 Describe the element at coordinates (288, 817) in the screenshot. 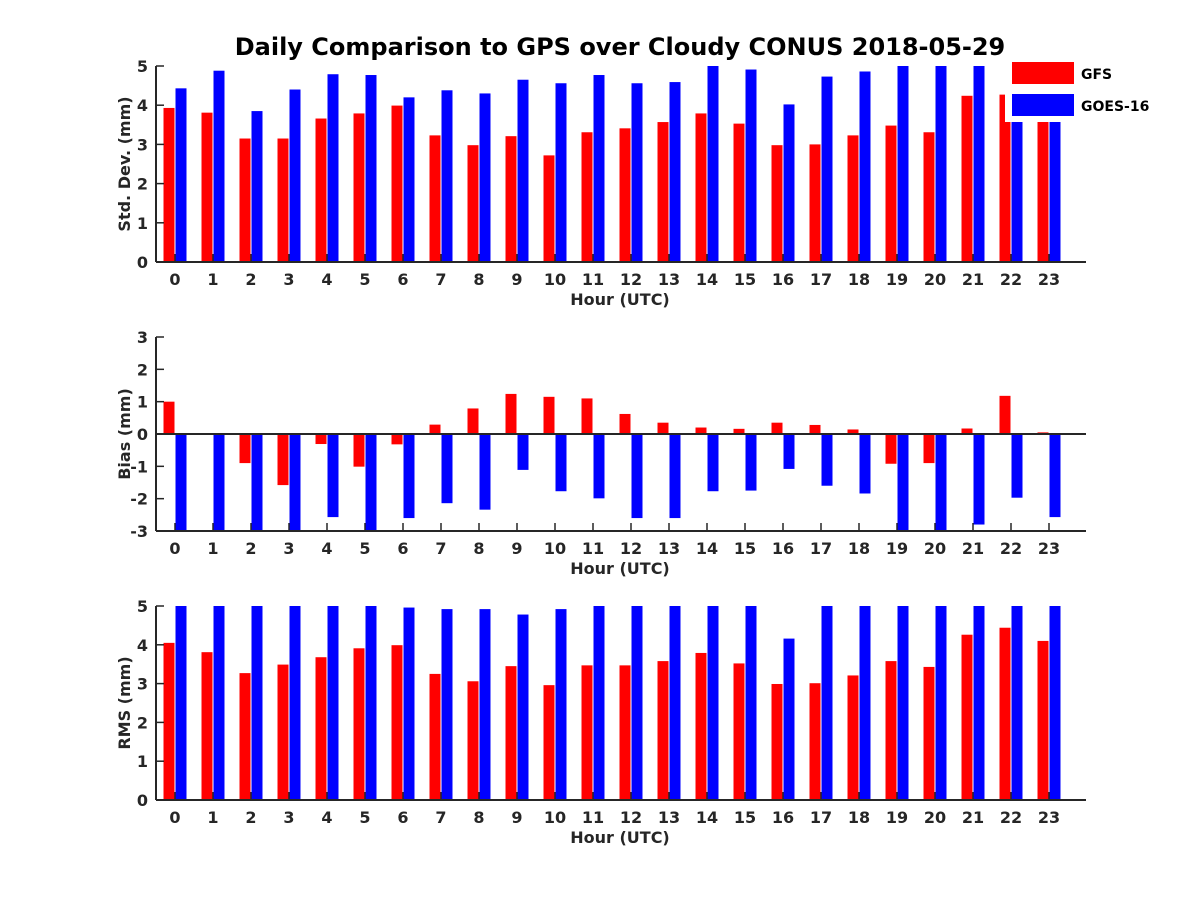

I see `x-tick-label: 3` at that location.